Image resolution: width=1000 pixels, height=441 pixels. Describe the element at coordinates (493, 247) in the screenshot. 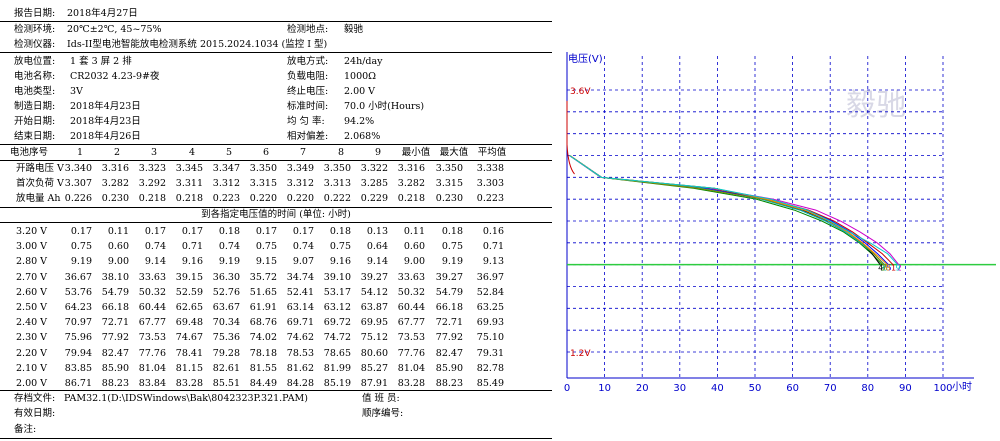

I see `table-cell: 0.71` at that location.